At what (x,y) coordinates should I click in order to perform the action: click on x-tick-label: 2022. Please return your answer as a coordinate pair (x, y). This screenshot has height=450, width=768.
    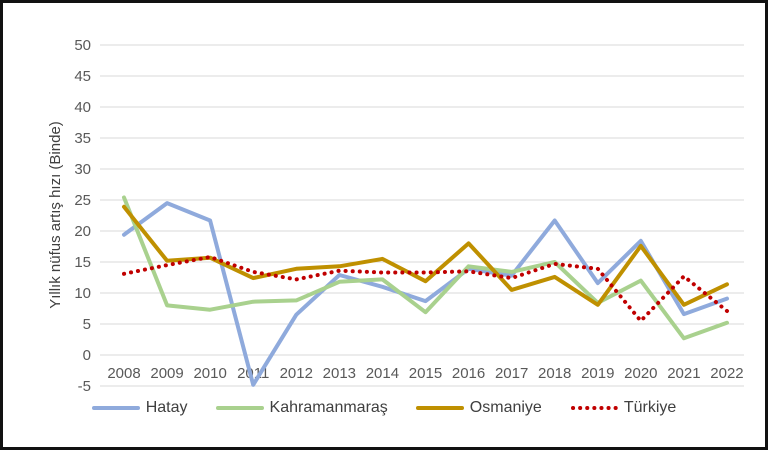
    Looking at the image, I should click on (726, 373).